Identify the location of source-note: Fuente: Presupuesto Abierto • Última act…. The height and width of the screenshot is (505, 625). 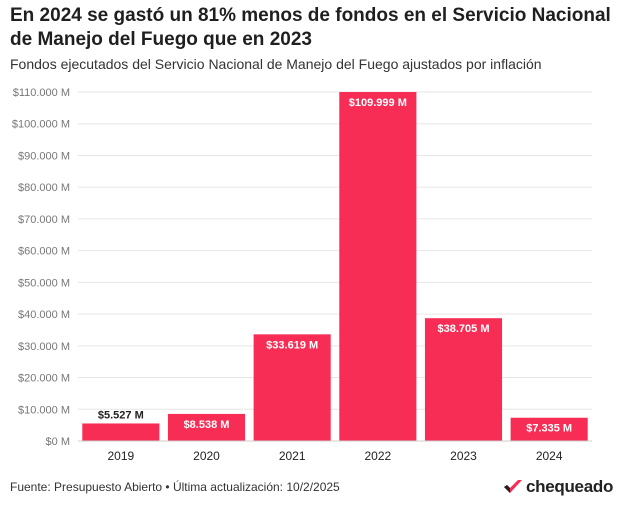
(175, 487).